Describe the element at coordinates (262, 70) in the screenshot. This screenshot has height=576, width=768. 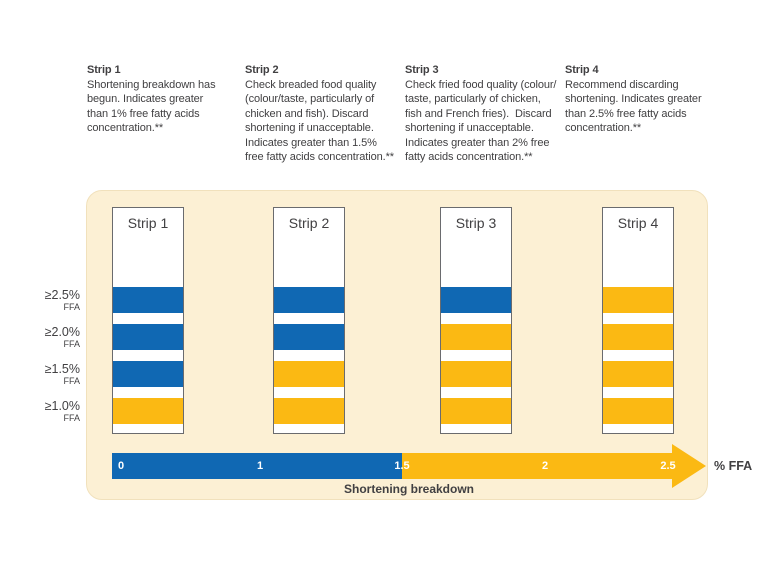
I see `strip-2-description-heading: Strip 2` at that location.